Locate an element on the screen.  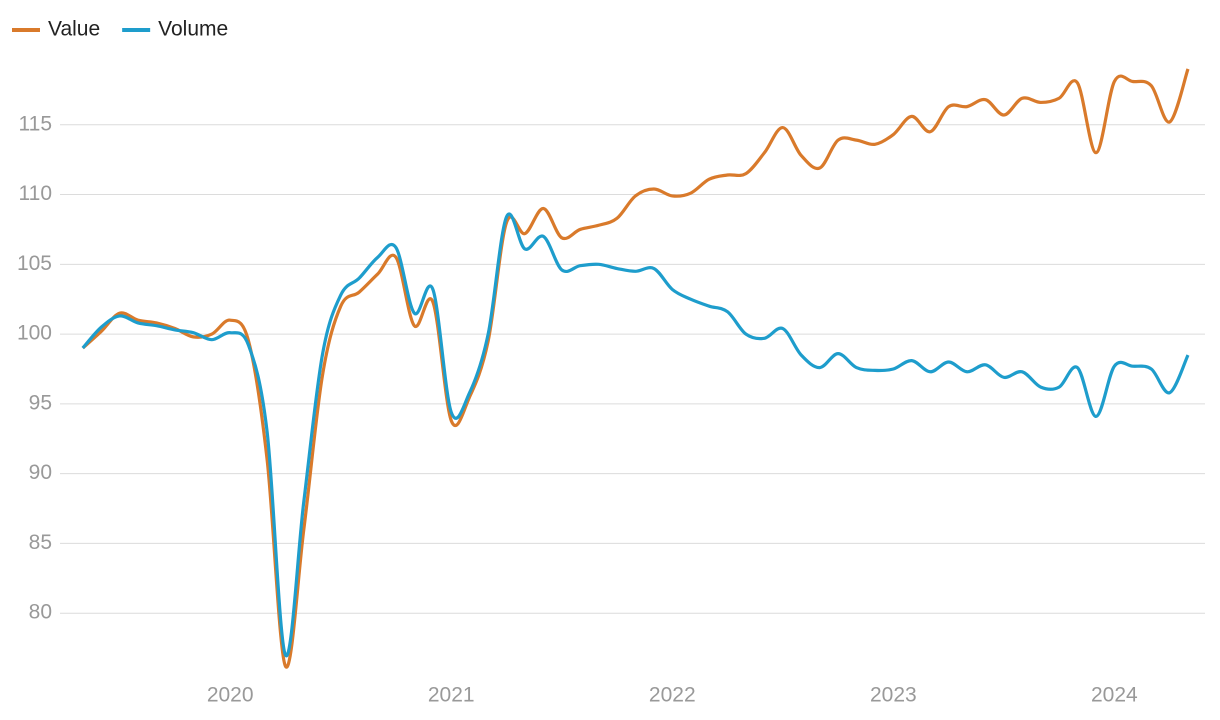
y-tick-label: 110 is located at coordinates (35, 193).